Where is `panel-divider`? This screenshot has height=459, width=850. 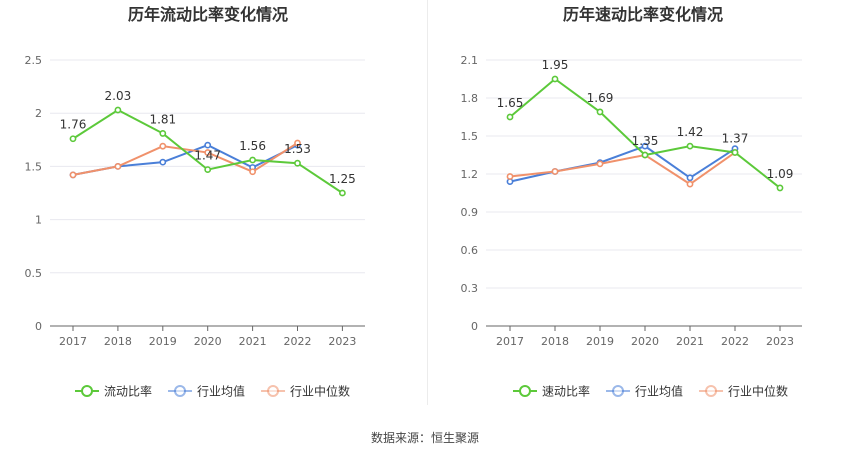
panel-divider is located at coordinates (427, 202).